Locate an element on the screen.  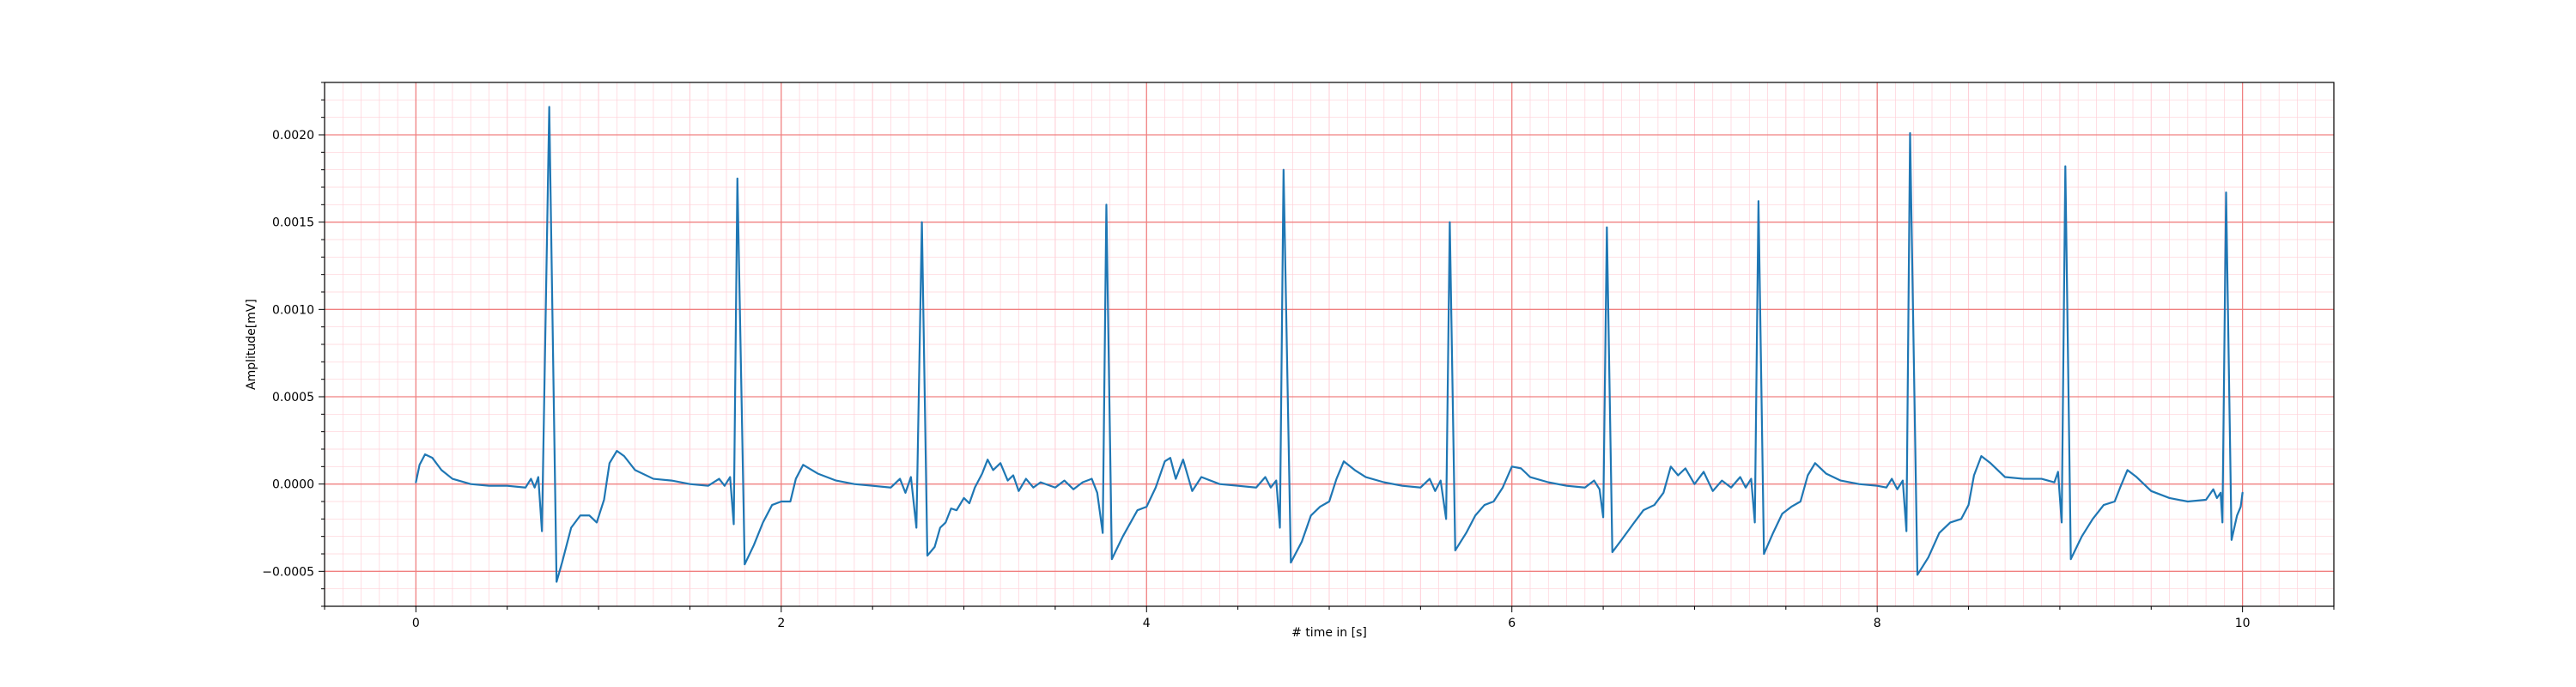
x-tick-label: 4 is located at coordinates (1147, 623).